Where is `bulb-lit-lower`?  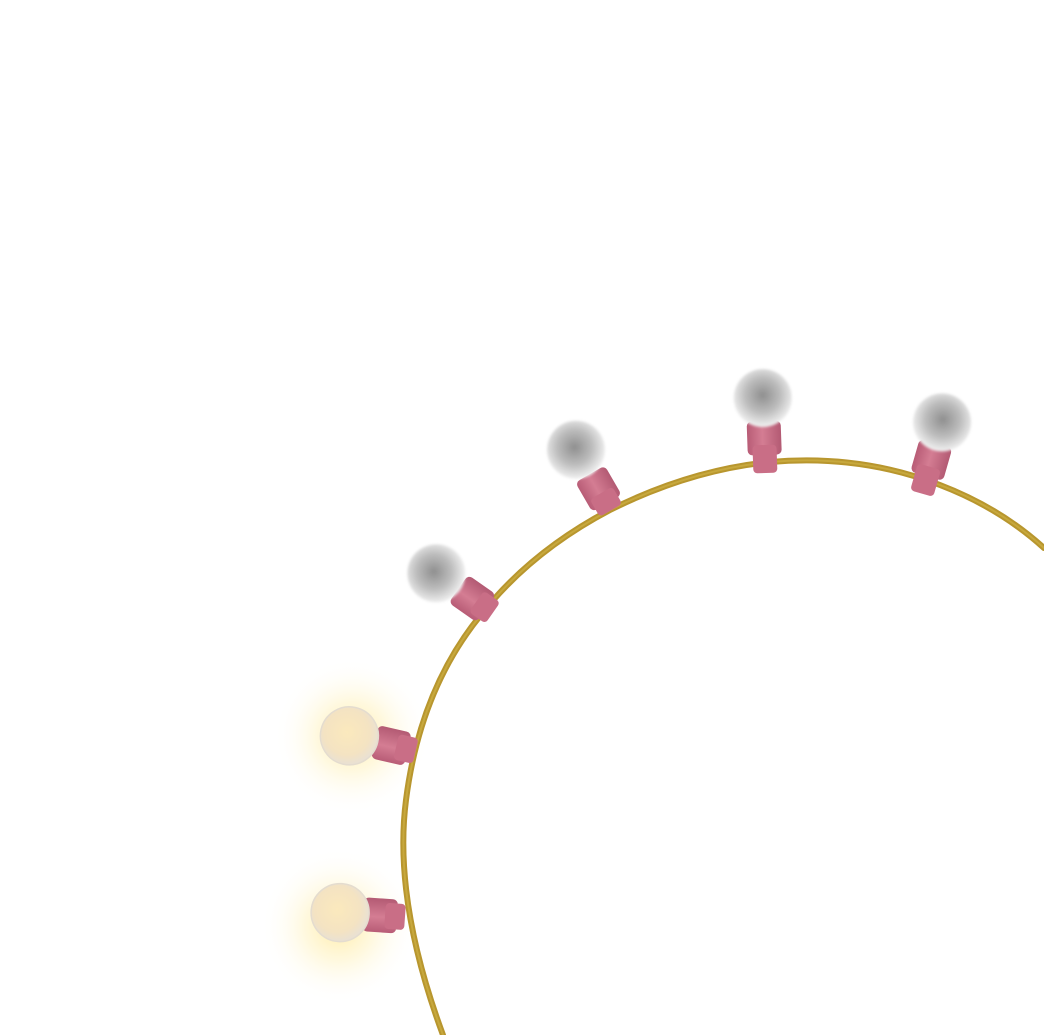 bulb-lit-lower is located at coordinates (358, 912).